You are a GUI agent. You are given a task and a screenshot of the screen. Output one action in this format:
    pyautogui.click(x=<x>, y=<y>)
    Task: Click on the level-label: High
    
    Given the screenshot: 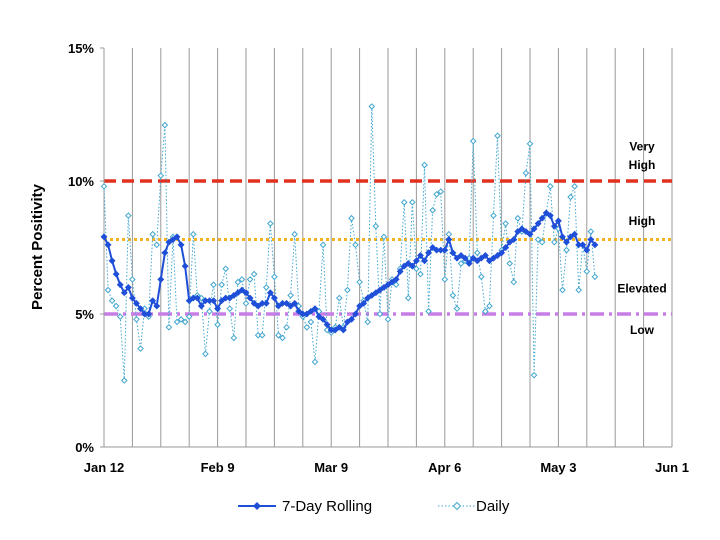 What is the action you would take?
    pyautogui.click(x=642, y=221)
    